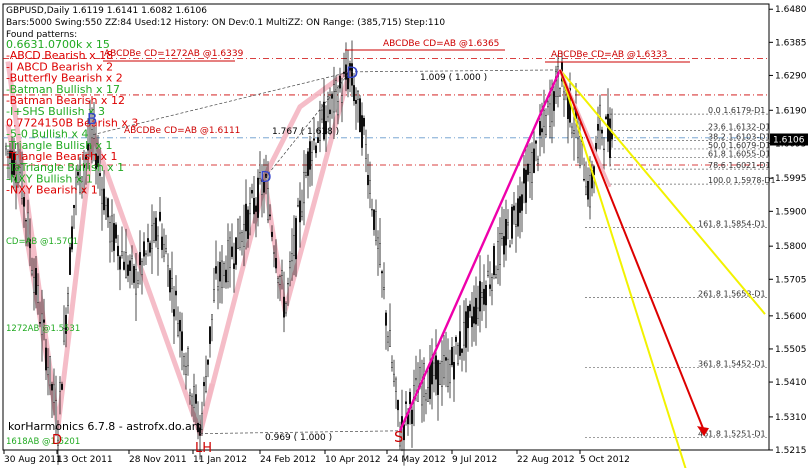  What do you see at coordinates (732, 363) in the screenshot?
I see `fib-level-label: 361.8 1.5452-D1` at bounding box center [732, 363].